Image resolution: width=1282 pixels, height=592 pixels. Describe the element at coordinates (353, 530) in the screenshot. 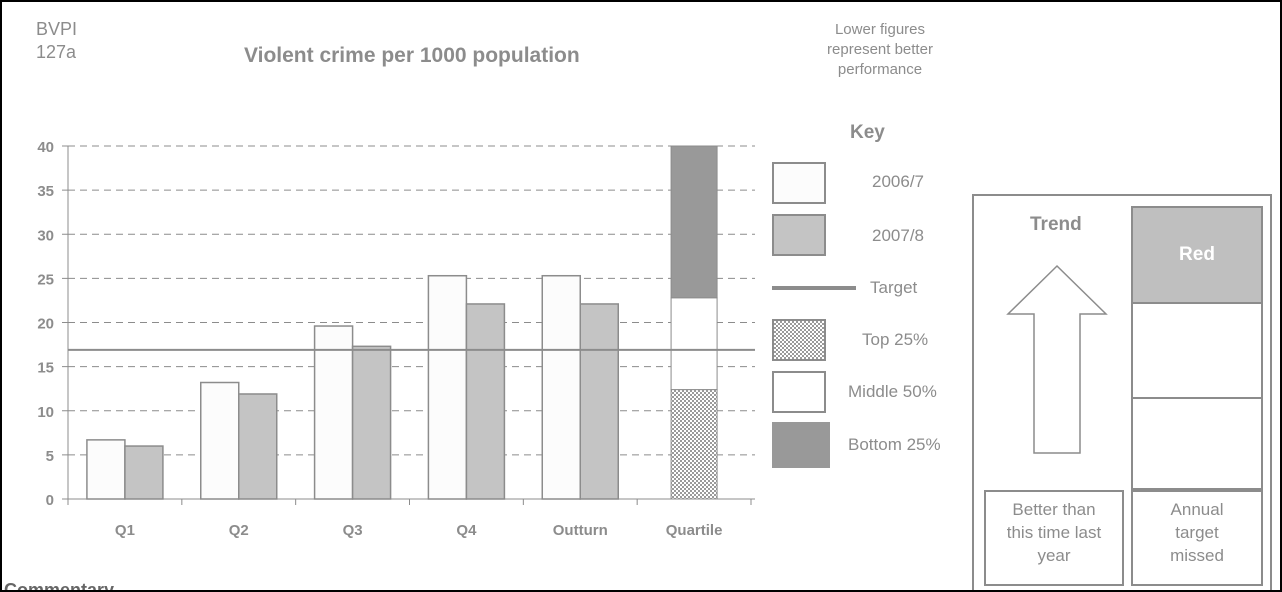

I see `x-tick-label: Q3` at that location.